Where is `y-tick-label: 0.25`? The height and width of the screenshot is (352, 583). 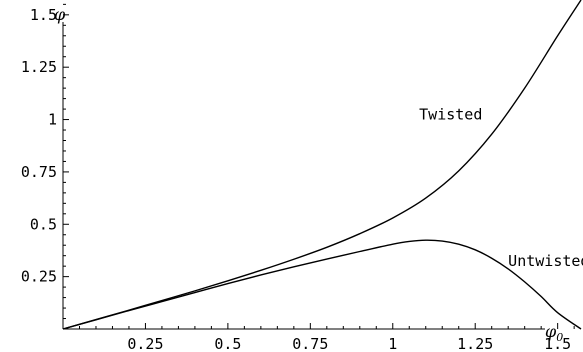
y-tick-label: 0.25 is located at coordinates (39, 277).